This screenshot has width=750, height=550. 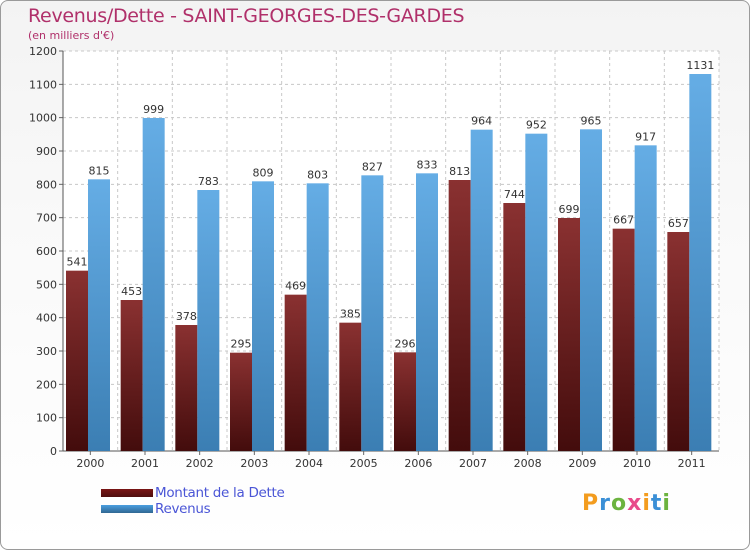 I want to click on x-tick-label: 2007, so click(x=473, y=463).